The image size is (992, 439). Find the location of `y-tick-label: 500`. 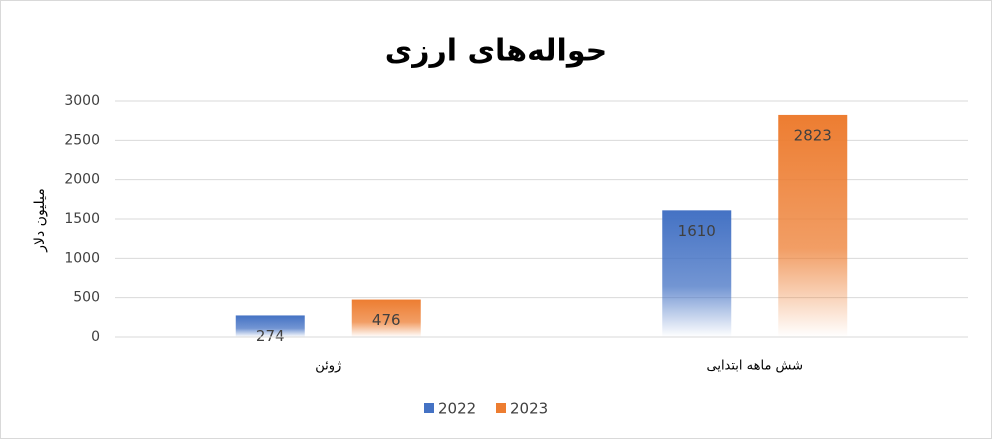

y-tick-label: 500 is located at coordinates (86, 298).